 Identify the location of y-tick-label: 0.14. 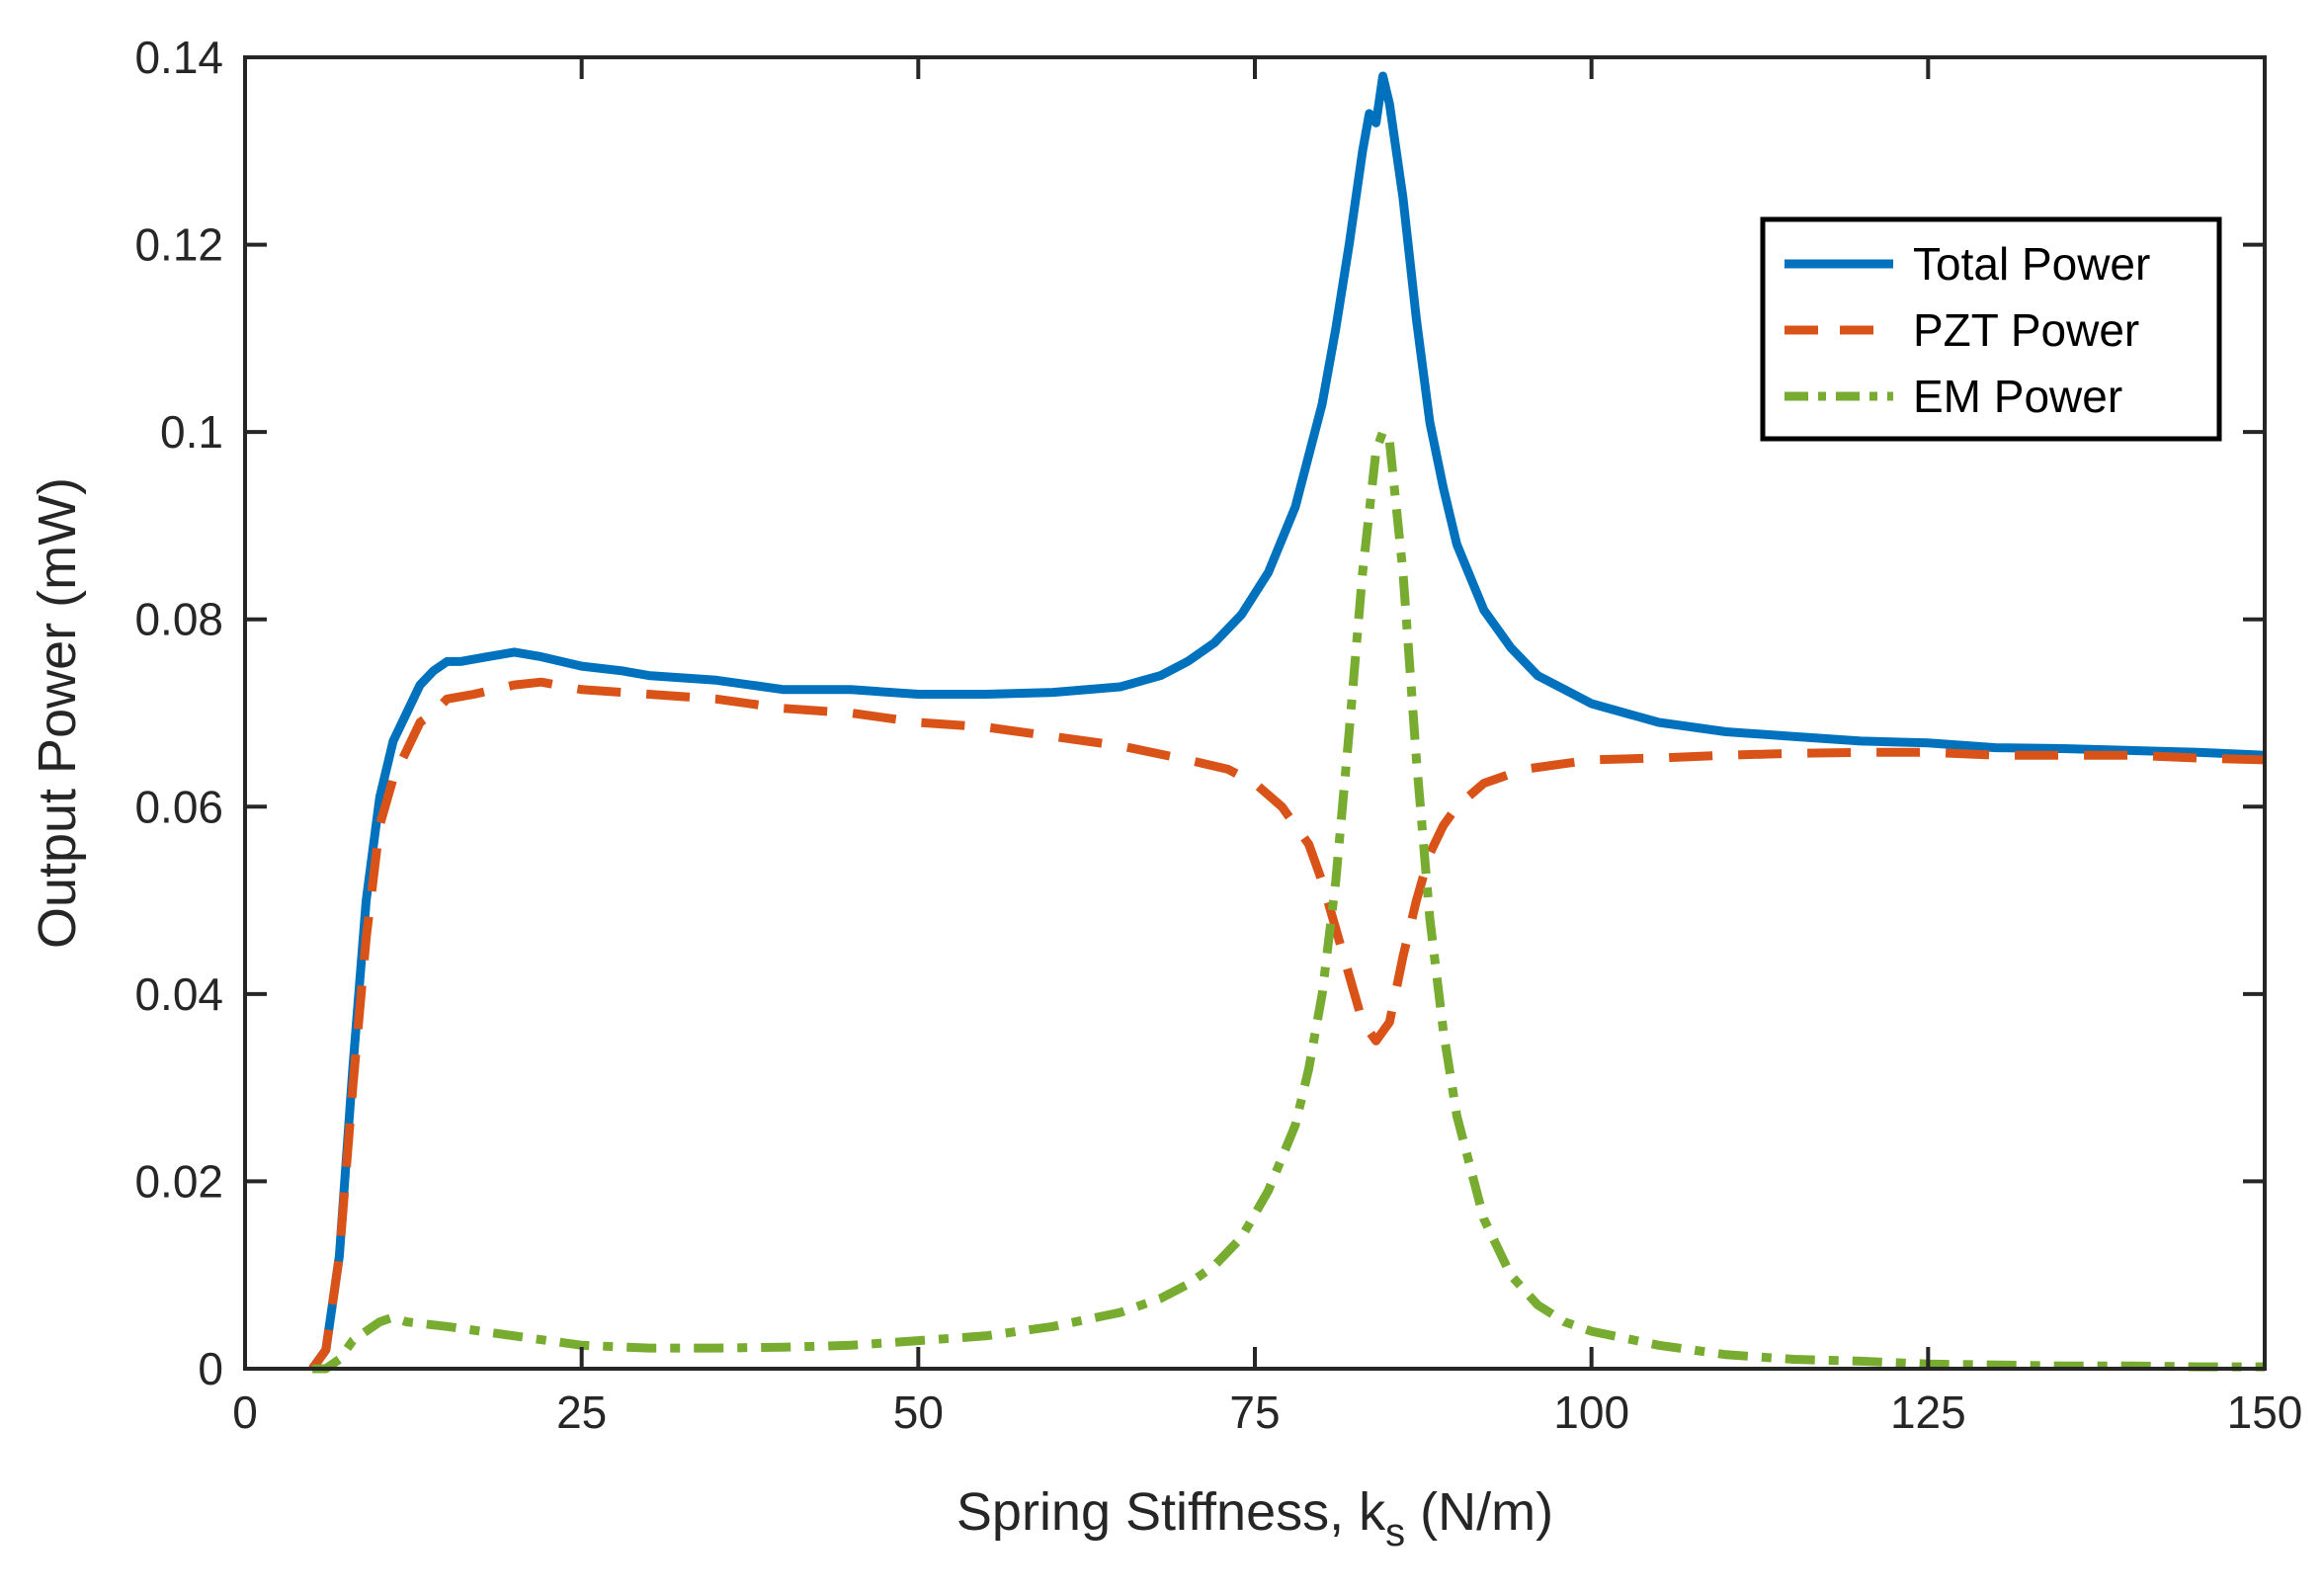
(178, 57).